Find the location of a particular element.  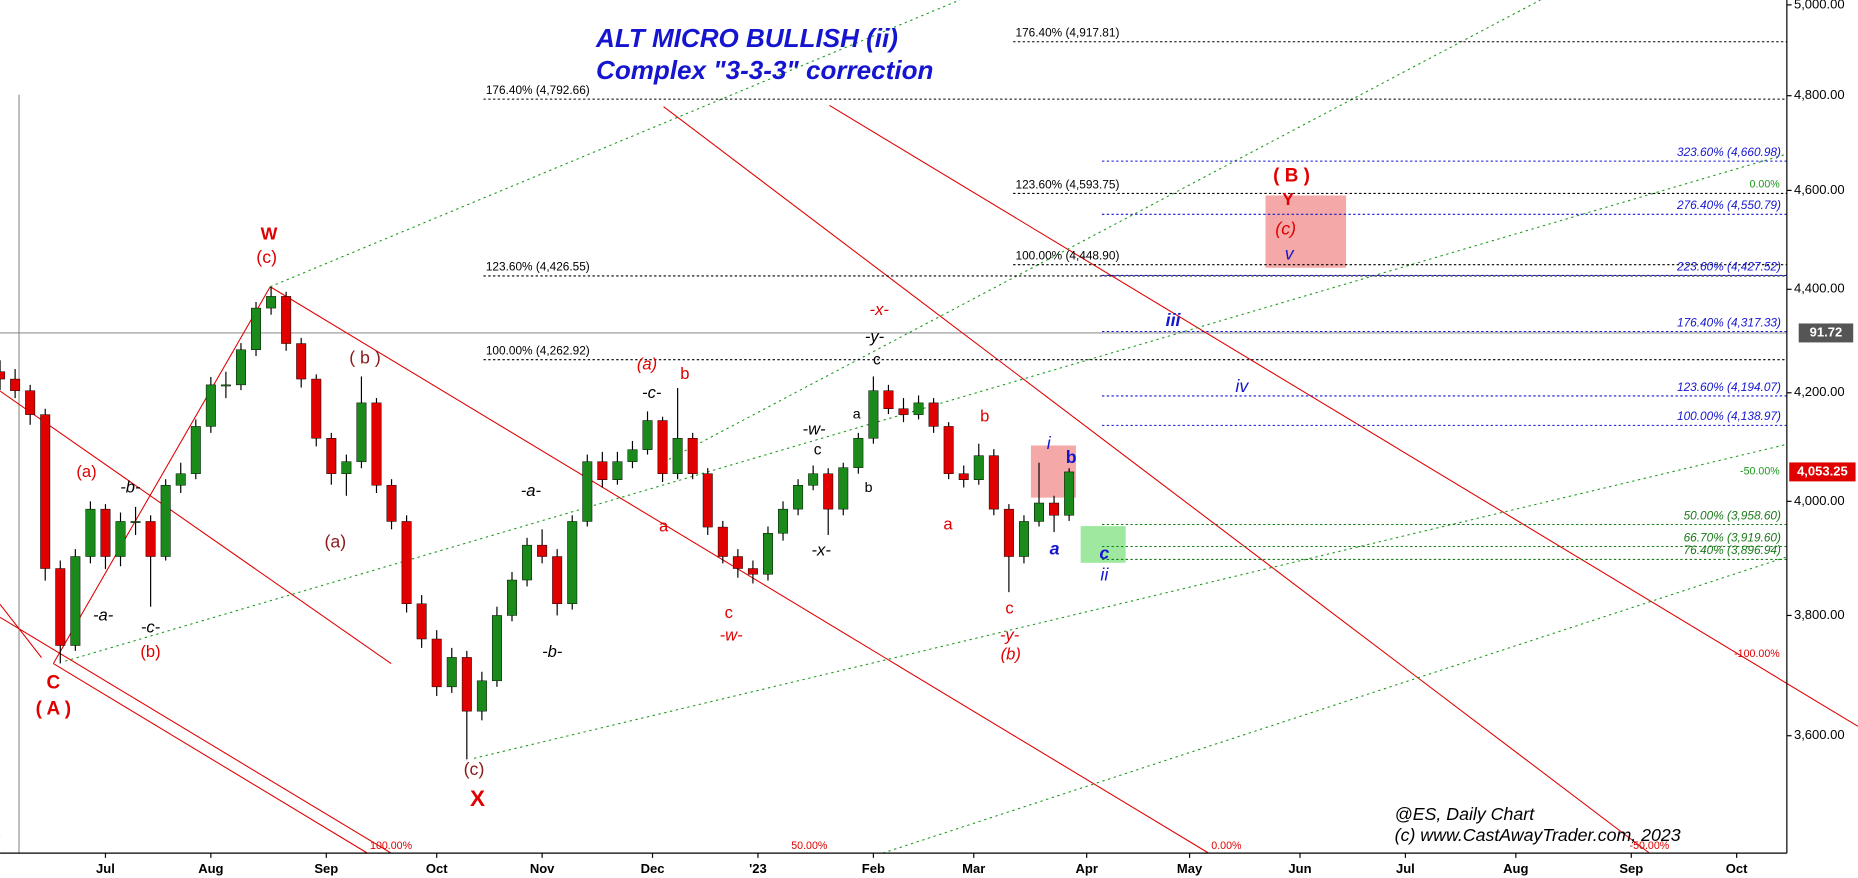

channel-label: 50.00% is located at coordinates (809, 846).